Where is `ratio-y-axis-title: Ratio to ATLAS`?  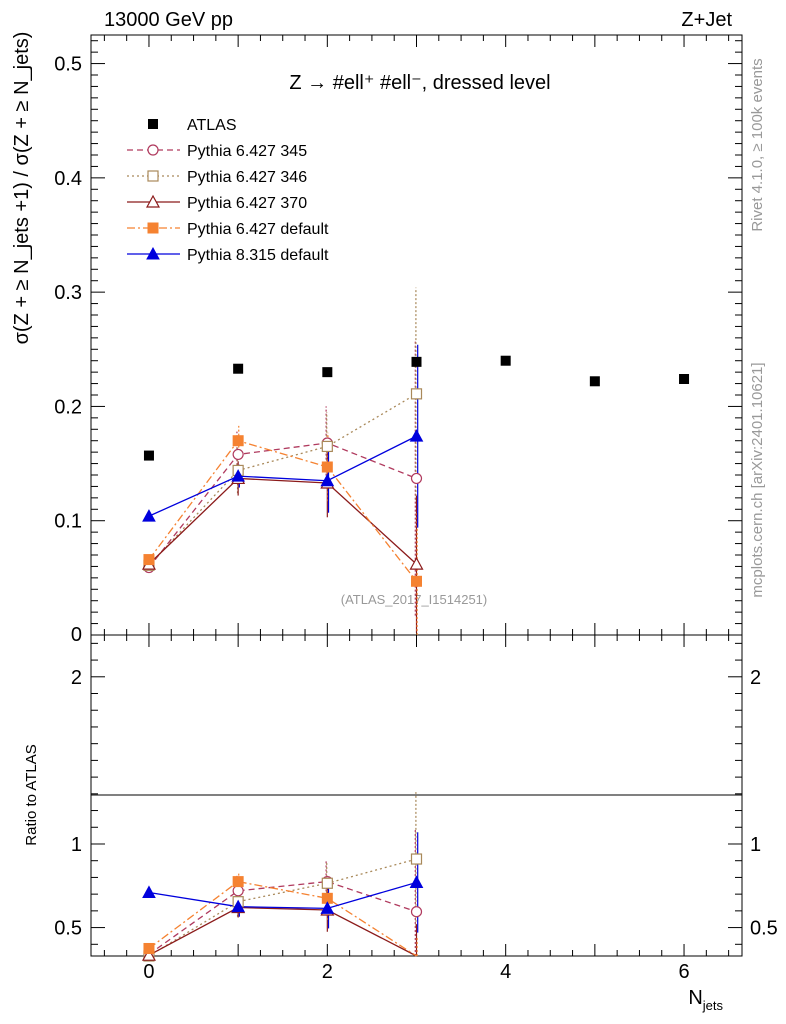 ratio-y-axis-title: Ratio to ATLAS is located at coordinates (31, 794).